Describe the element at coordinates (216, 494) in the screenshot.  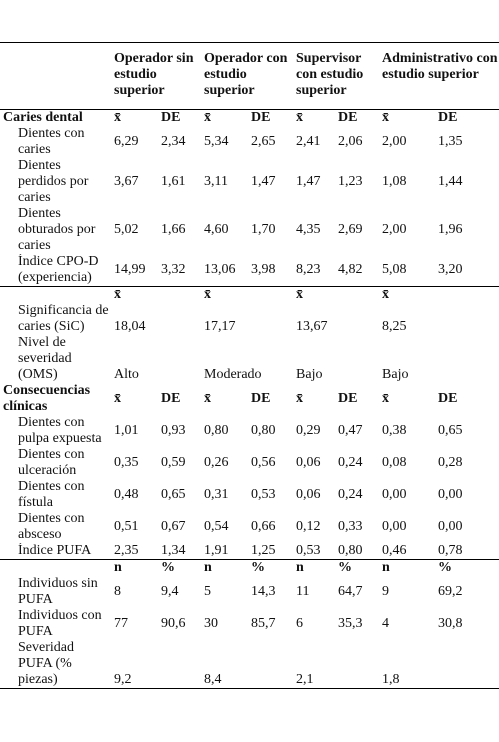
I see `cell-value: 0,31` at that location.